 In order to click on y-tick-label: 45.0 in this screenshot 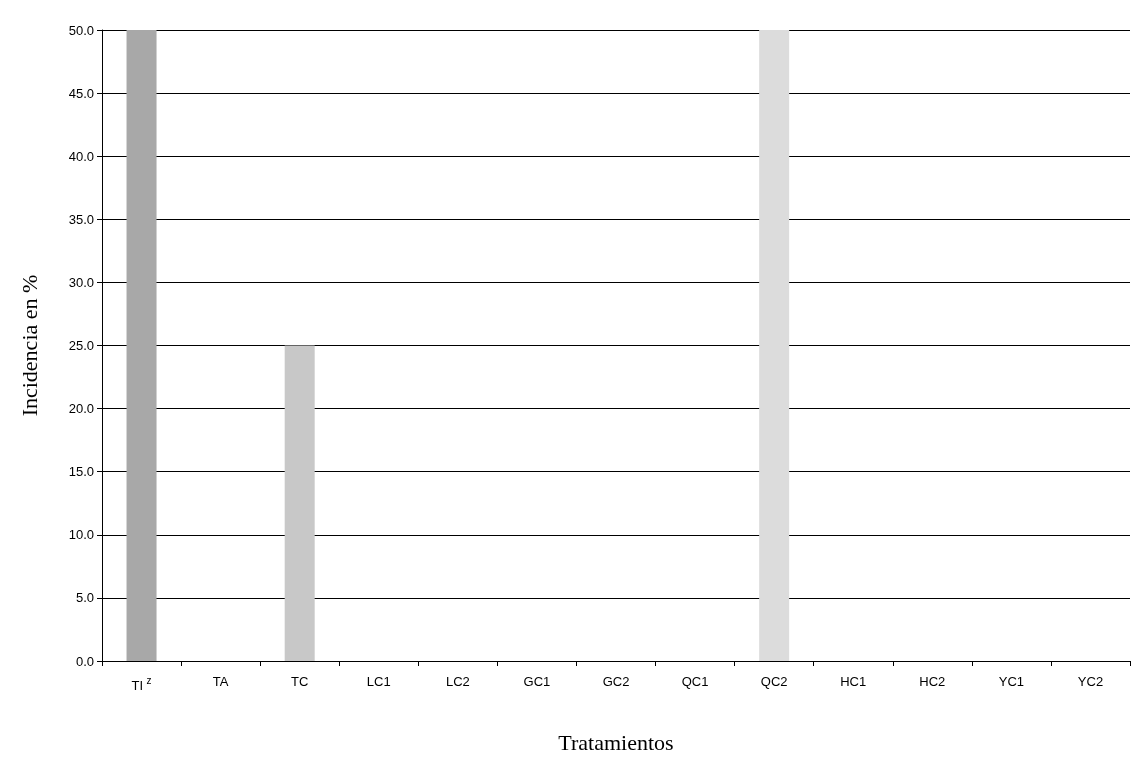, I will do `click(81, 93)`.